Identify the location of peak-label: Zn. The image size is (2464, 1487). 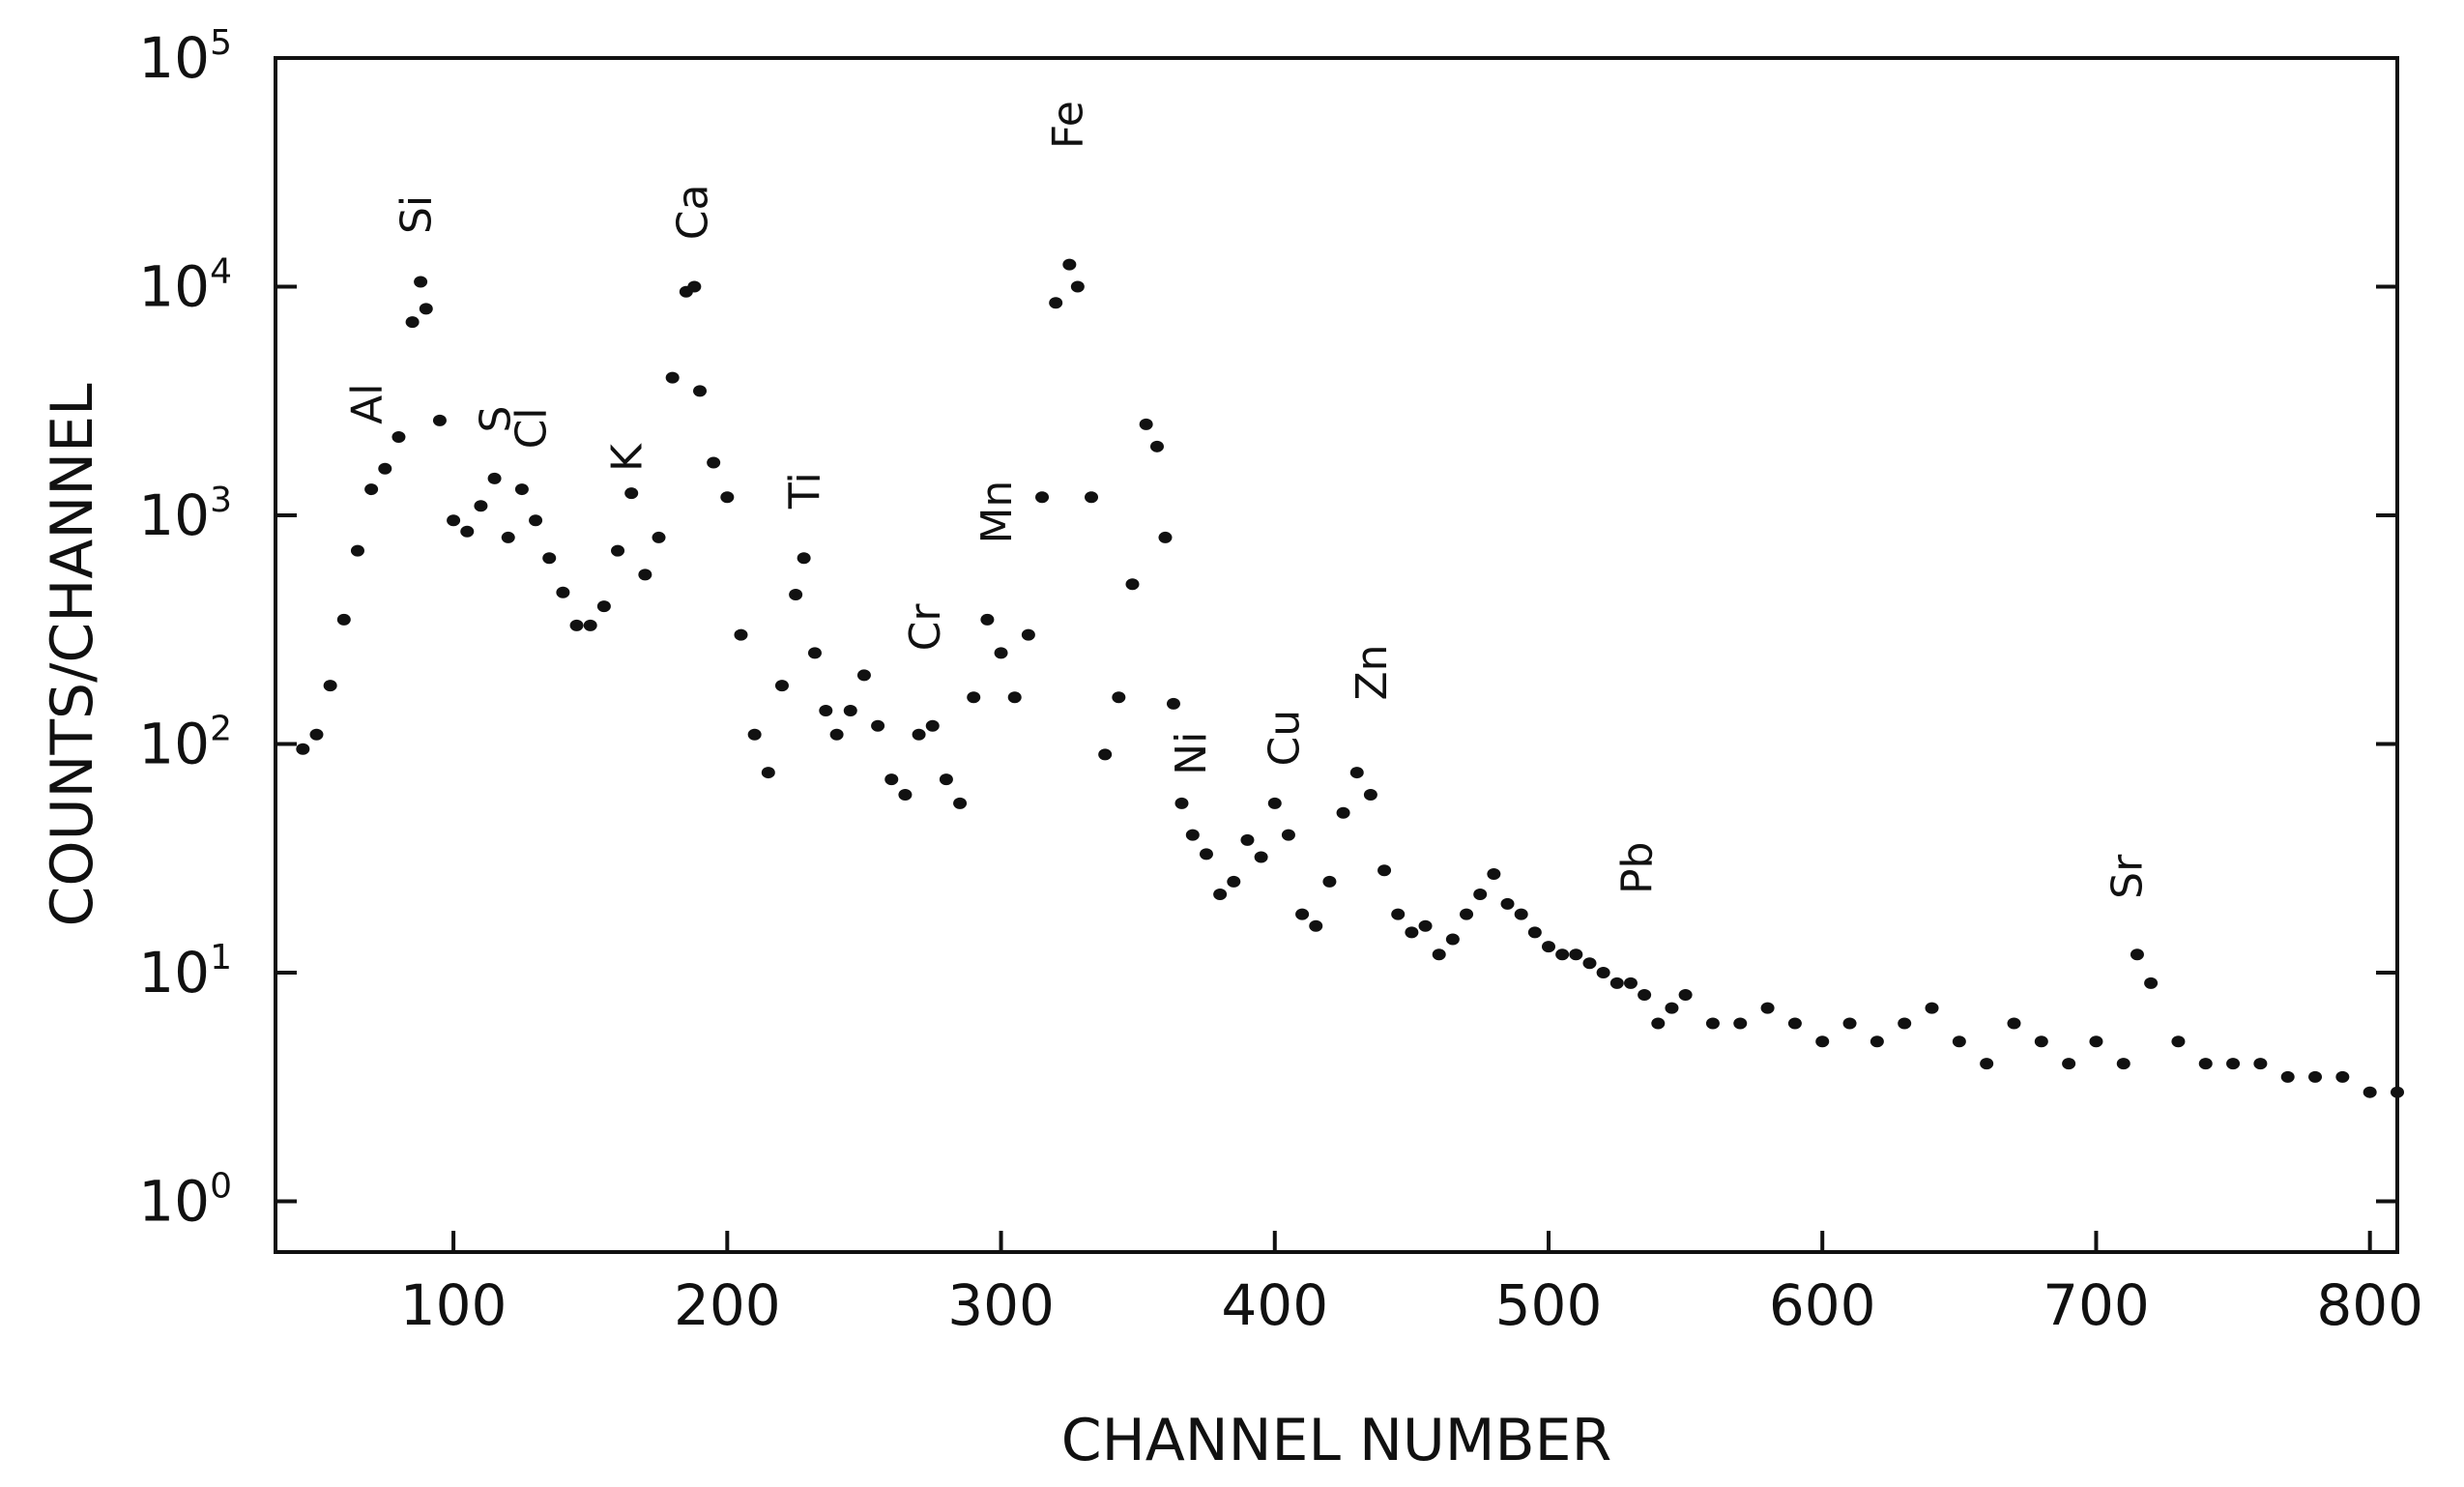
(1373, 672).